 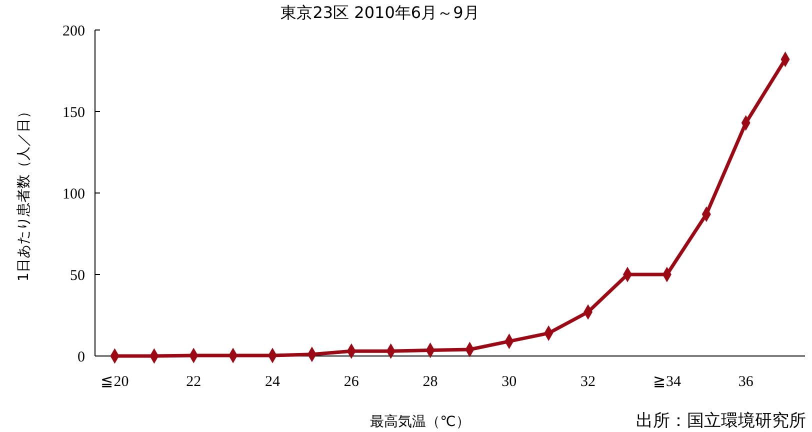 What do you see at coordinates (352, 382) in the screenshot?
I see `x-tick-label: 26` at bounding box center [352, 382].